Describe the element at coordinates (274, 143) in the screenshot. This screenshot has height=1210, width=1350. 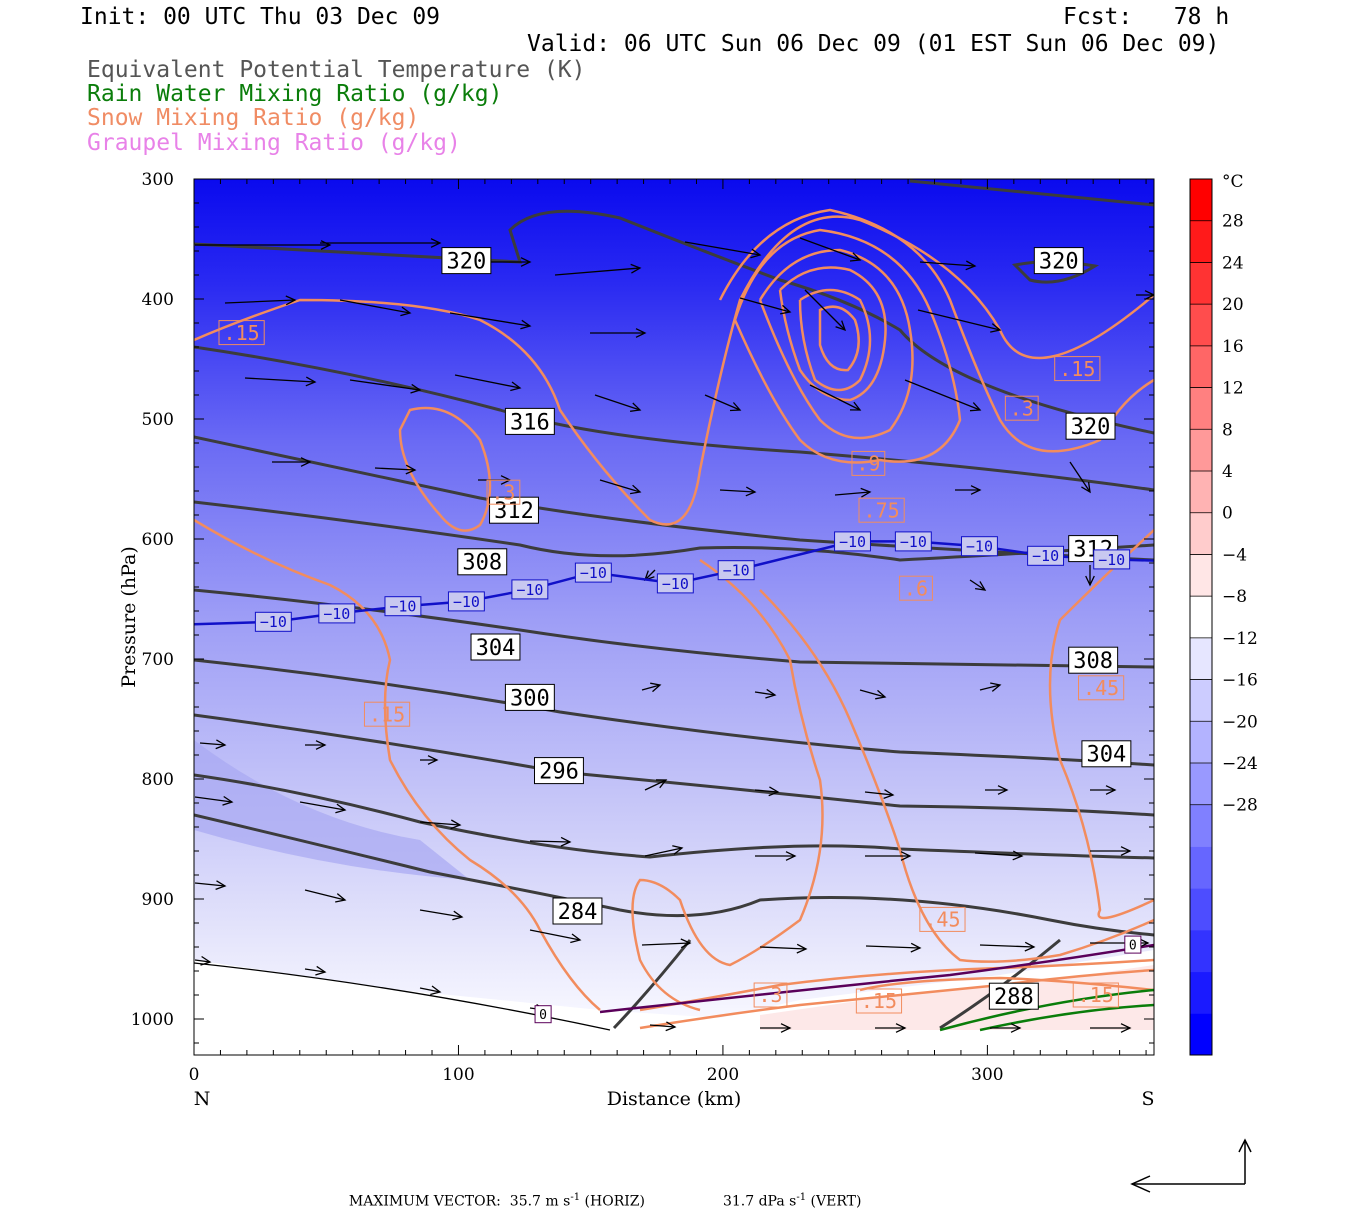
I see `legend-graupel: Graupel Mixing Ratio (g/kg)` at that location.